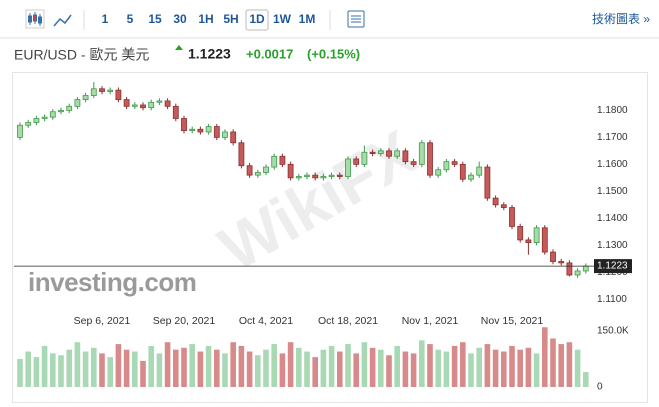 This screenshot has height=407, width=659. Describe the element at coordinates (612, 191) in the screenshot. I see `y-tick-label: 1.1500` at that location.